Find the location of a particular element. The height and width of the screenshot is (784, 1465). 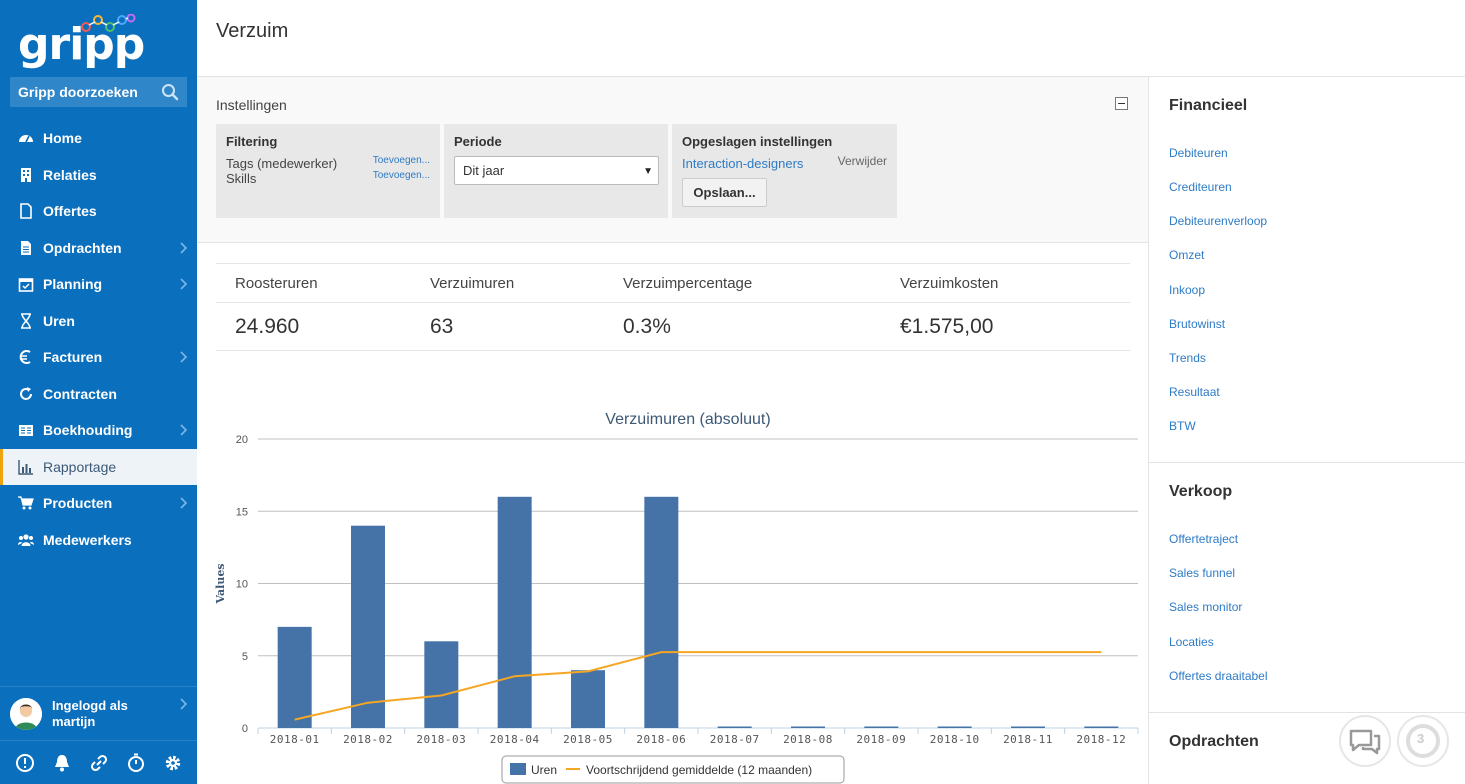

legend-label: Voortschrijdend gemiddelde (12 maanden) is located at coordinates (699, 770).